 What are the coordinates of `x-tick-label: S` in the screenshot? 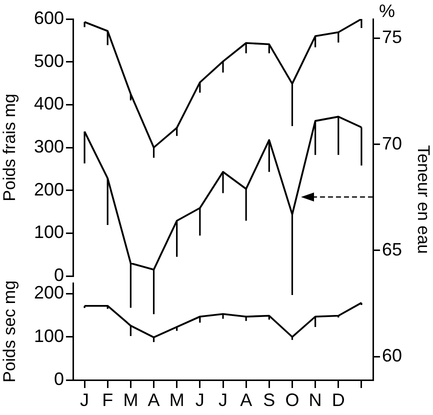 It's located at (269, 400).